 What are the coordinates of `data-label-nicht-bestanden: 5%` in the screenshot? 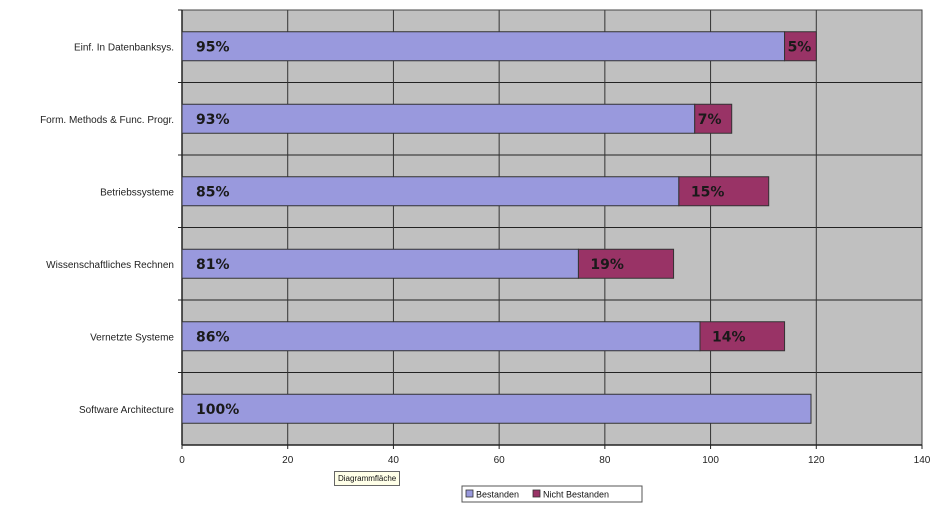 It's located at (800, 47).